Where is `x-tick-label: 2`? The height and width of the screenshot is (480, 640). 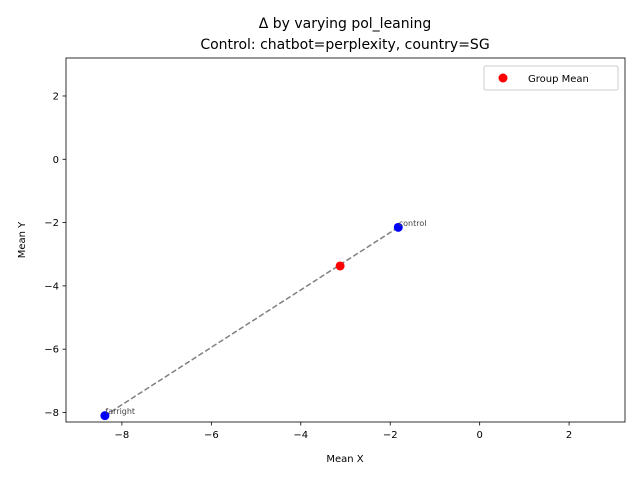
x-tick-label: 2 is located at coordinates (569, 435).